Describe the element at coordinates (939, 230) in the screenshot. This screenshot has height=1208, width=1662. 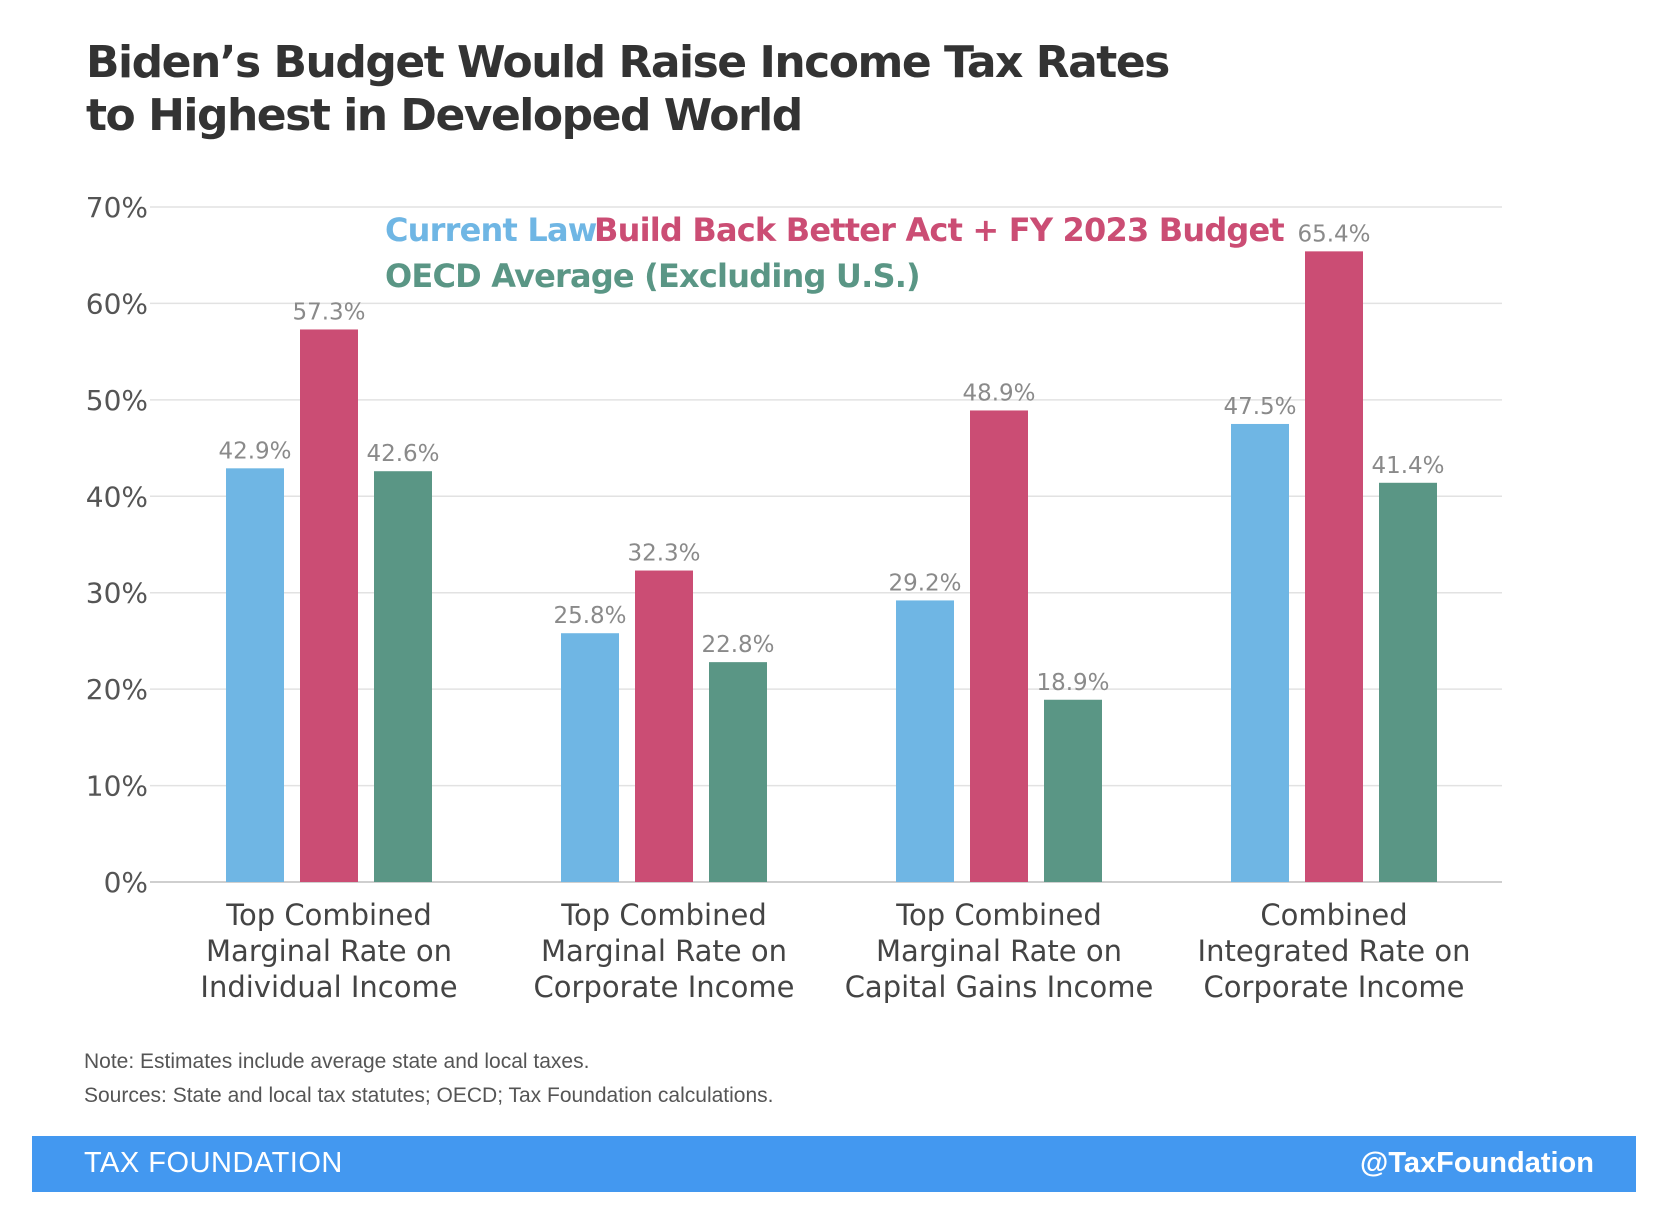
I see `legend-build-back-better: Build Back Better Act + FY 2023 Budget` at that location.